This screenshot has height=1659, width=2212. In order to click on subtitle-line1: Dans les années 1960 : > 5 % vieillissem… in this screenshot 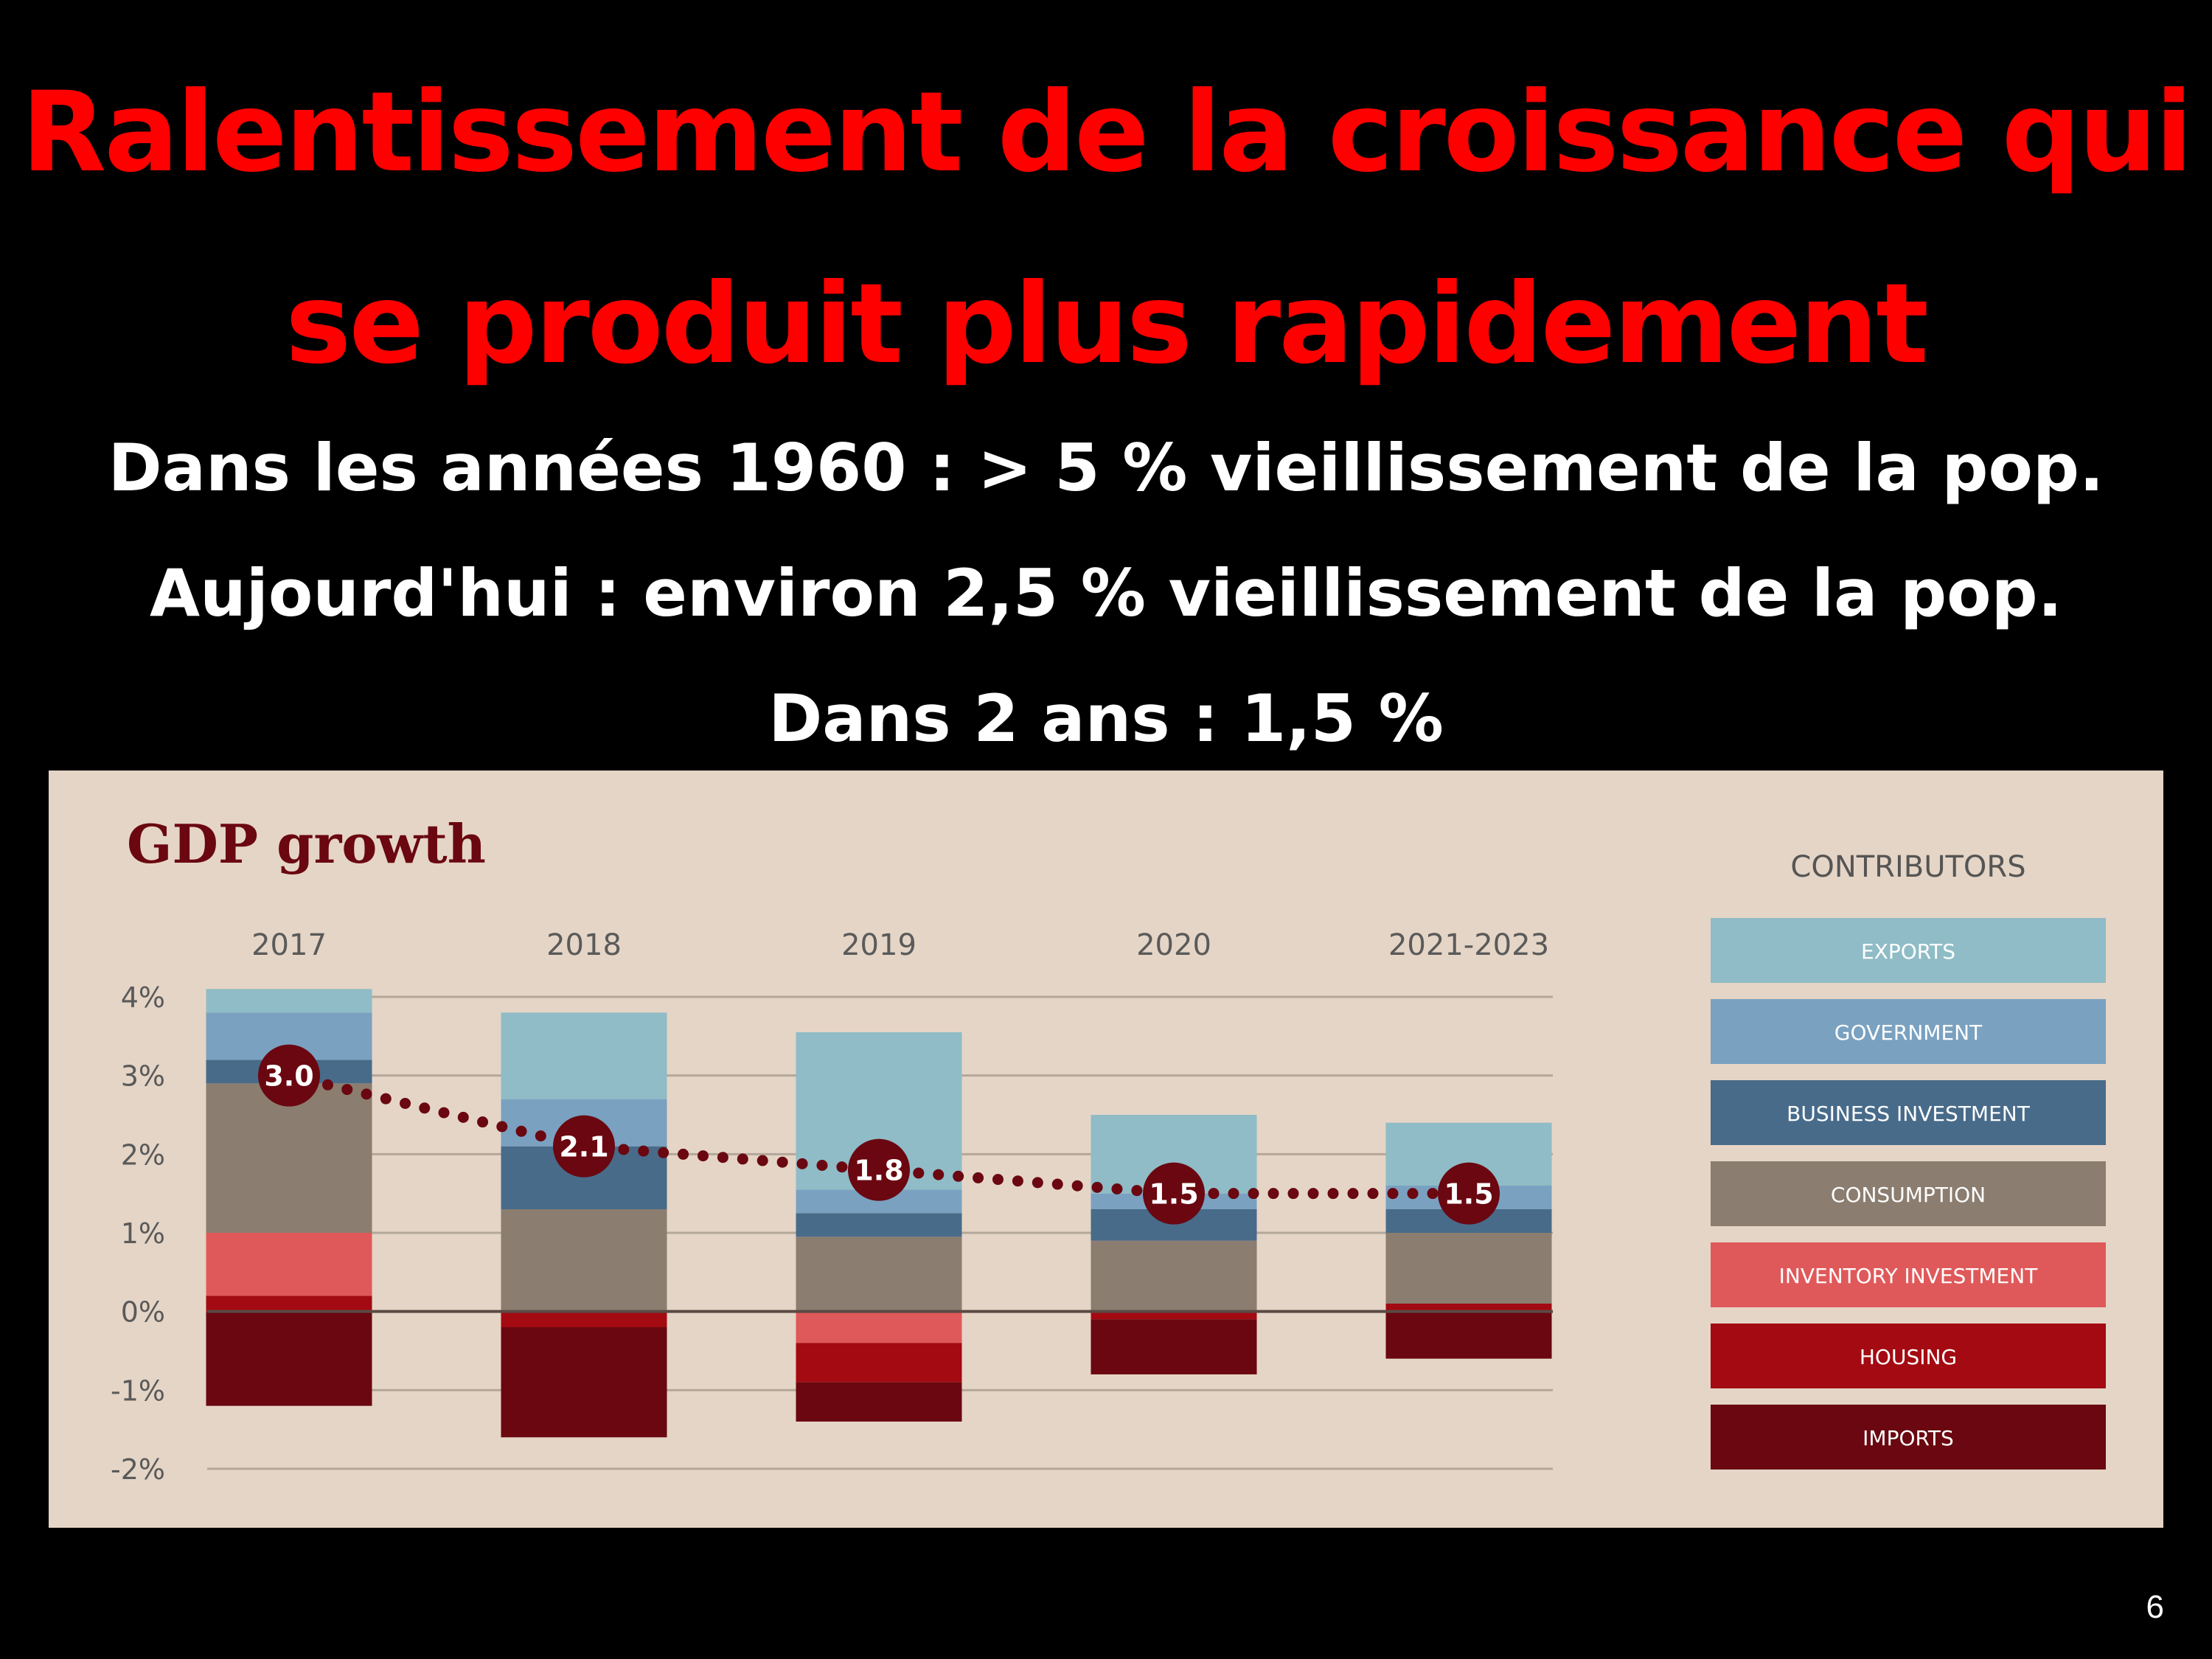, I will do `click(1106, 468)`.